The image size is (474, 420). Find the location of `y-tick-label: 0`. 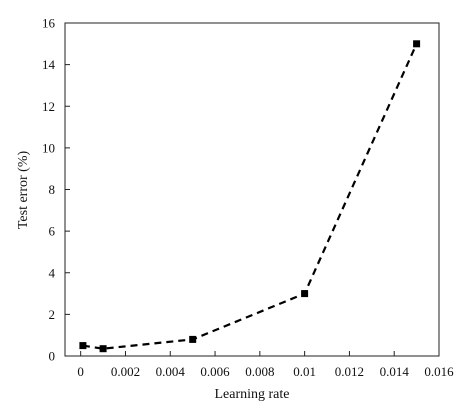

y-tick-label: 0 is located at coordinates (52, 356).